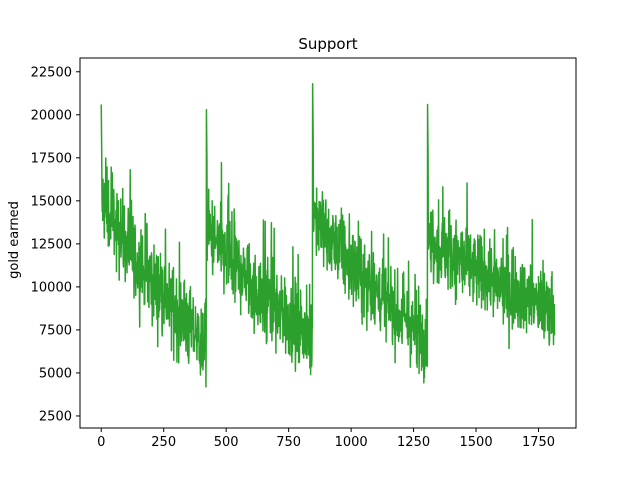  I want to click on x-tick-label: 750, so click(288, 442).